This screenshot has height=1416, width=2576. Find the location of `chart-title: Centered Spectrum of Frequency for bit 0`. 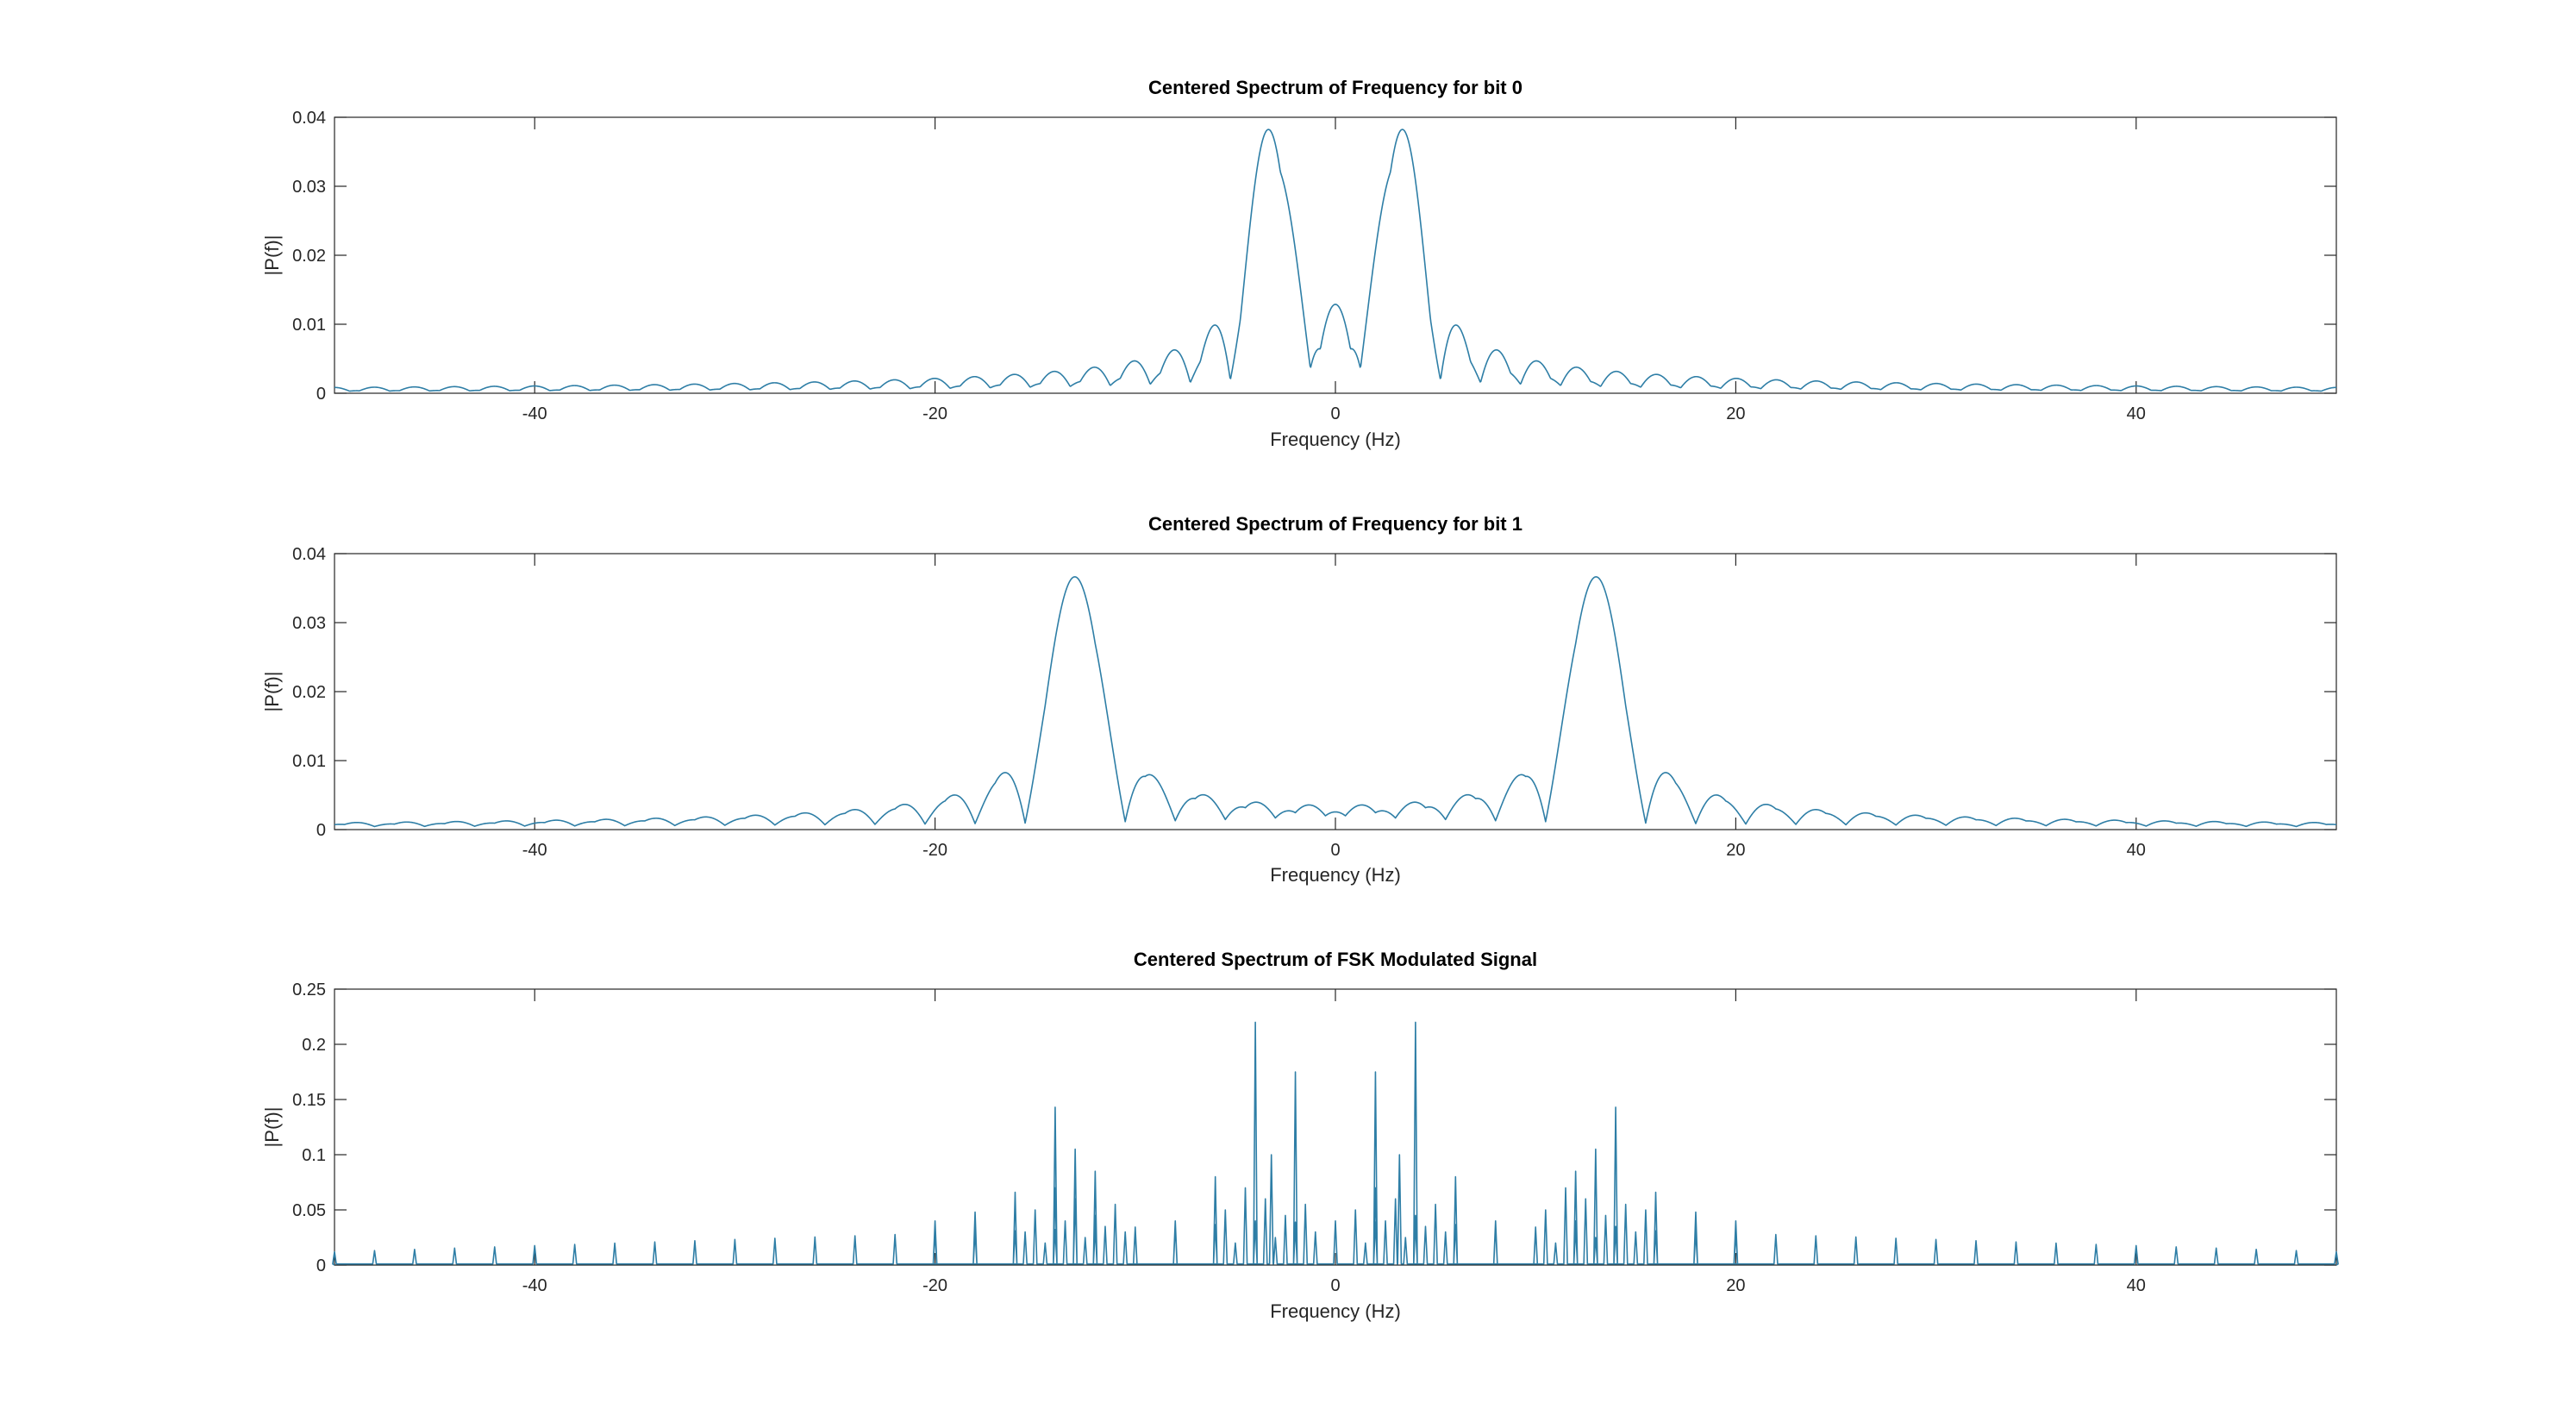

chart-title: Centered Spectrum of Frequency for bit 0 is located at coordinates (1335, 87).